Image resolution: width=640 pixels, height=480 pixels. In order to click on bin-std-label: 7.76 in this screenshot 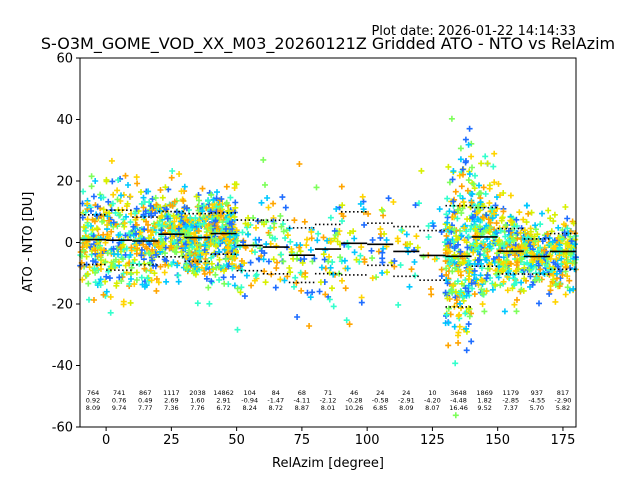, I will do `click(197, 408)`.